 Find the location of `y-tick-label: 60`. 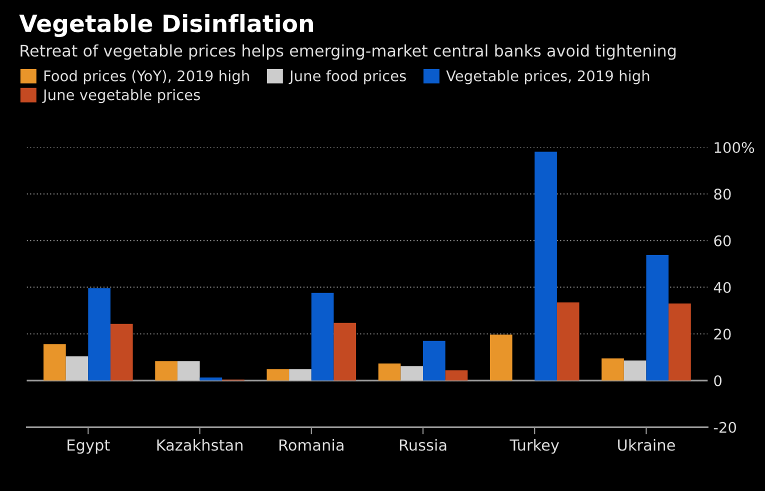

y-tick-label: 60 is located at coordinates (722, 240).